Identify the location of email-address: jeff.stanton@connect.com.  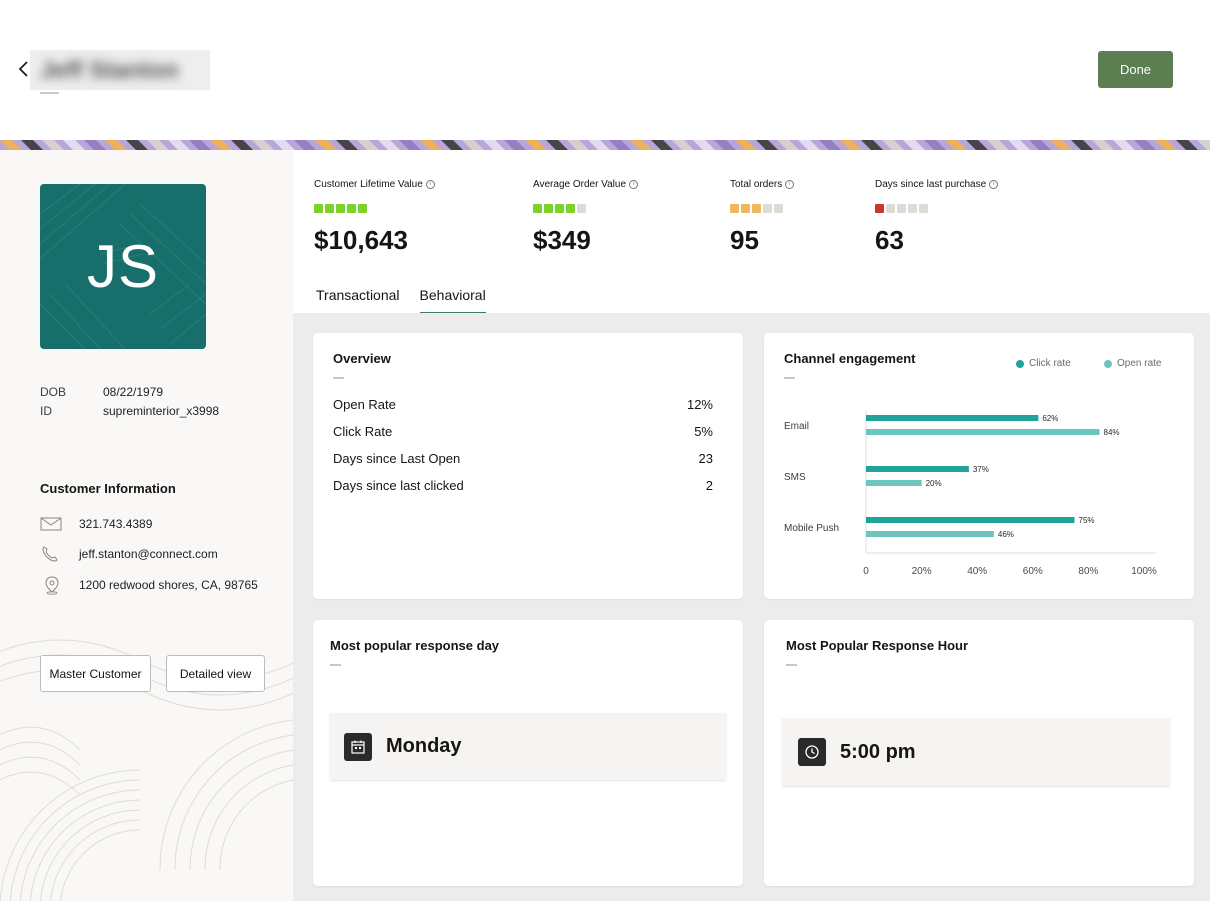
(148, 554).